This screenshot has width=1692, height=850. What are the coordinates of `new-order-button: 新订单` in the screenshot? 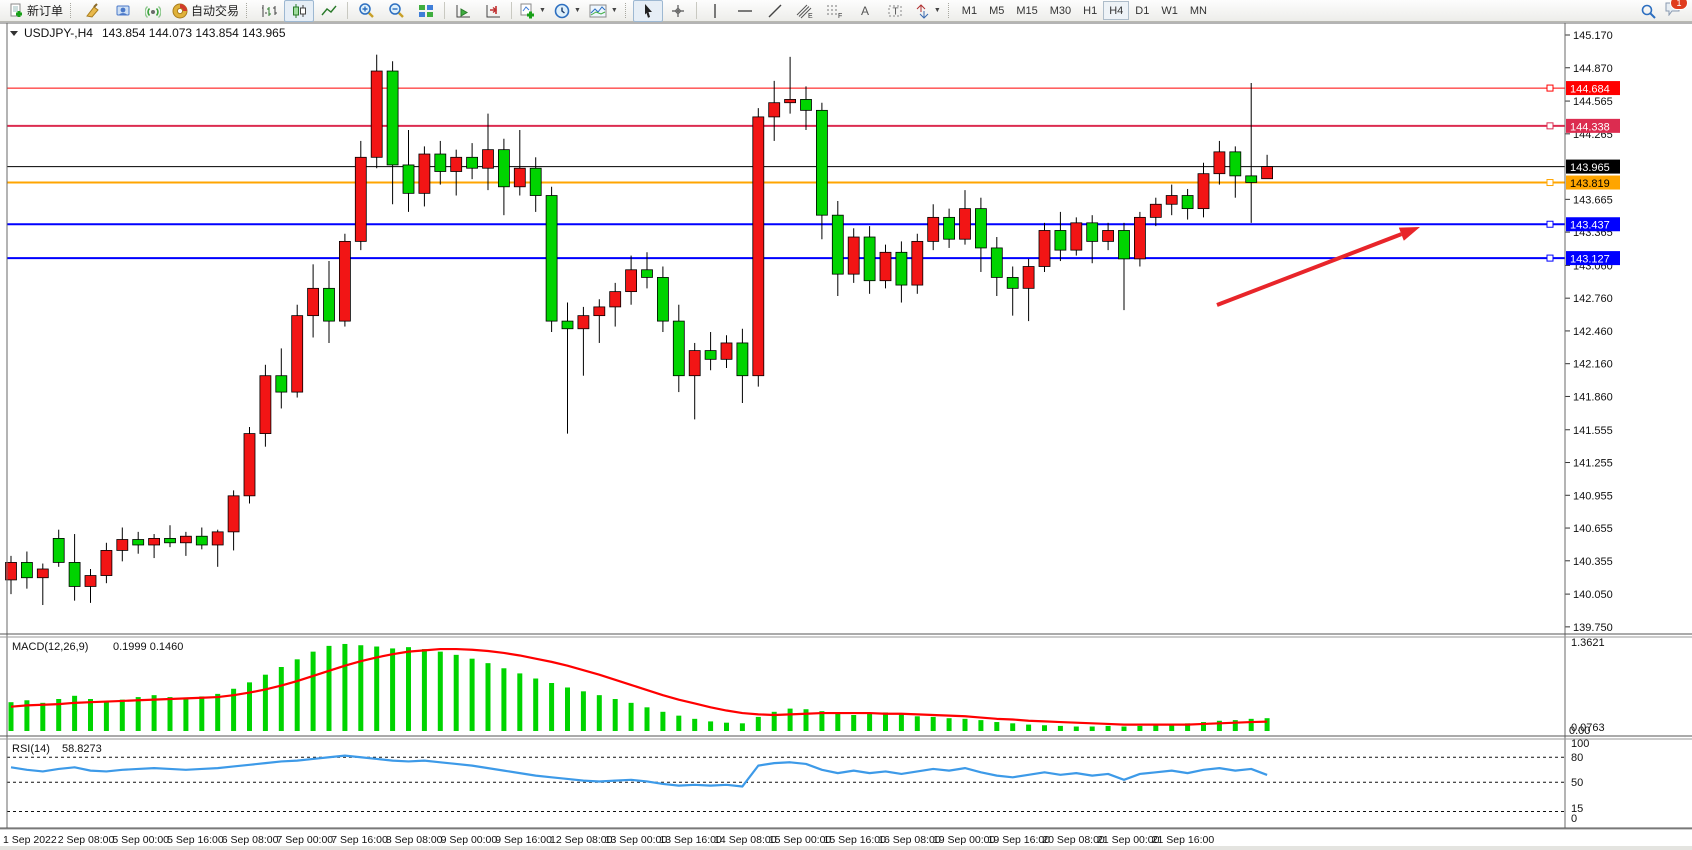 It's located at (35, 11).